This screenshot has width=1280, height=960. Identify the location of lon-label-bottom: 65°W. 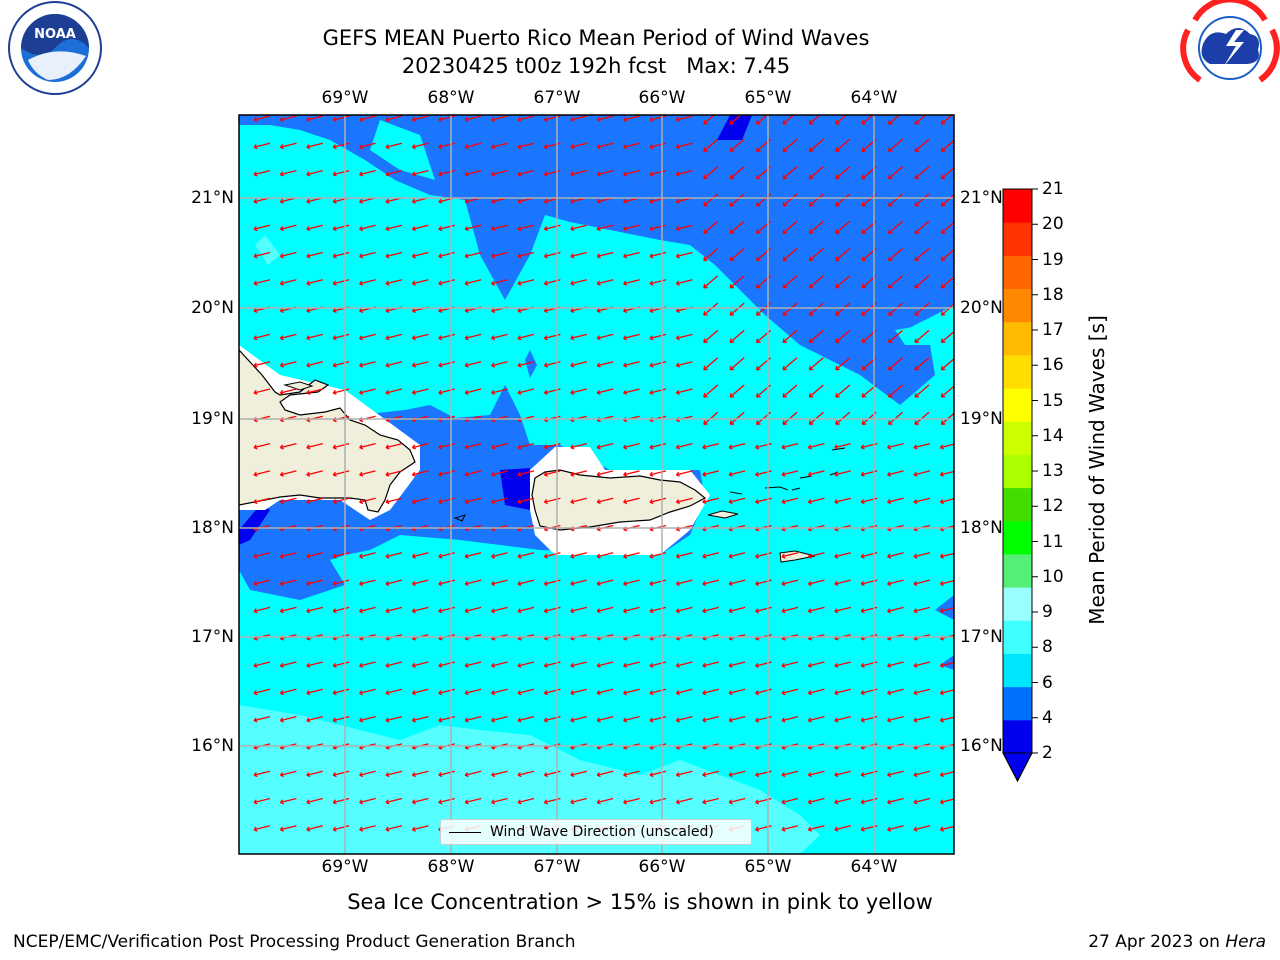
(768, 867).